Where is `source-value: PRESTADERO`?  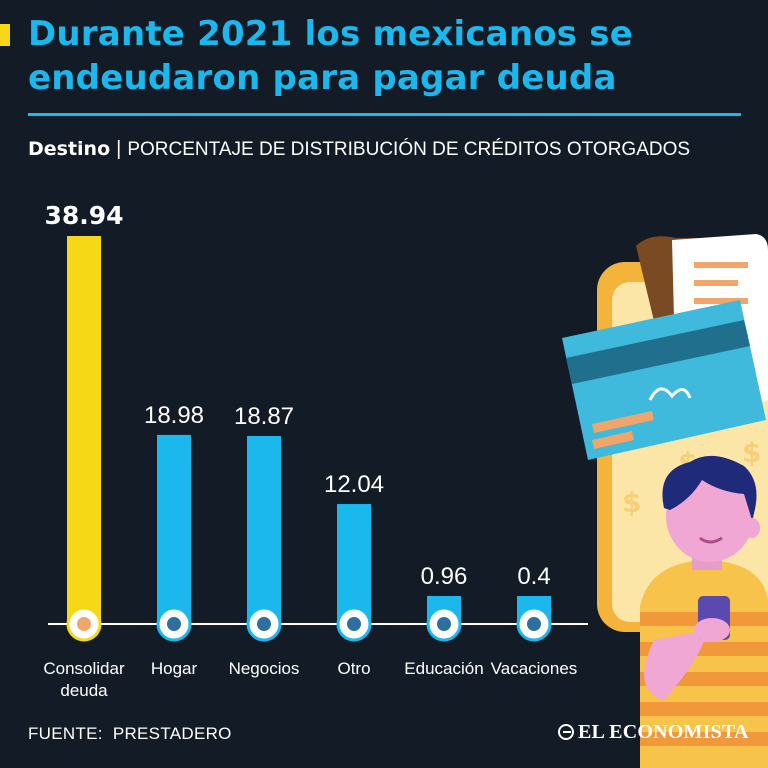
source-value: PRESTADERO is located at coordinates (172, 733).